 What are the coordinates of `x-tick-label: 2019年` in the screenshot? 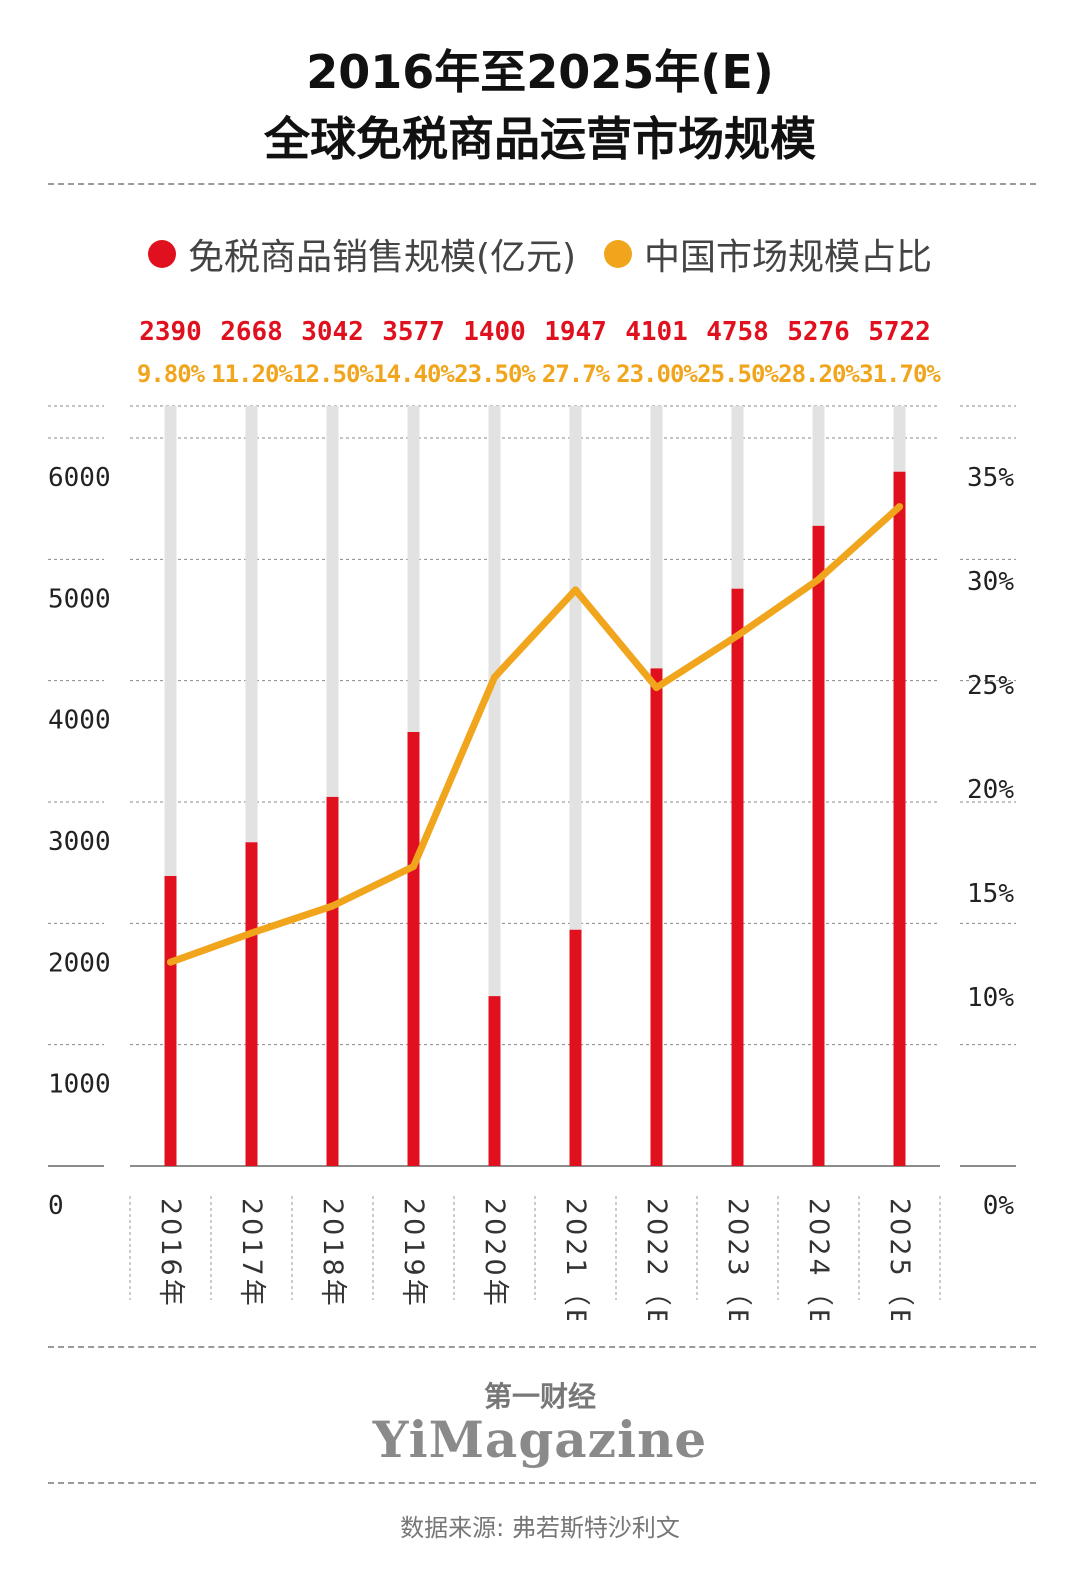 It's located at (413, 1253).